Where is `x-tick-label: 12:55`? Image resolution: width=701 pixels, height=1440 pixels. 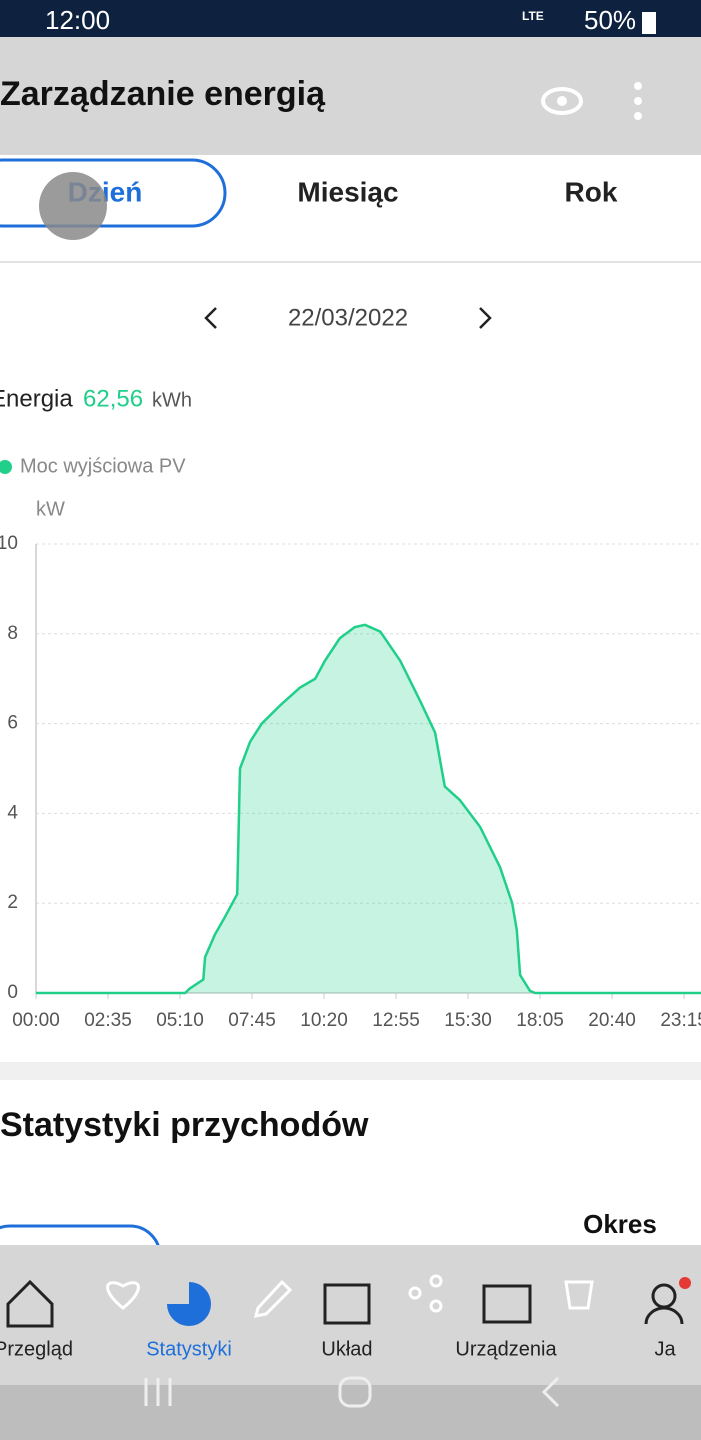 x-tick-label: 12:55 is located at coordinates (396, 1020).